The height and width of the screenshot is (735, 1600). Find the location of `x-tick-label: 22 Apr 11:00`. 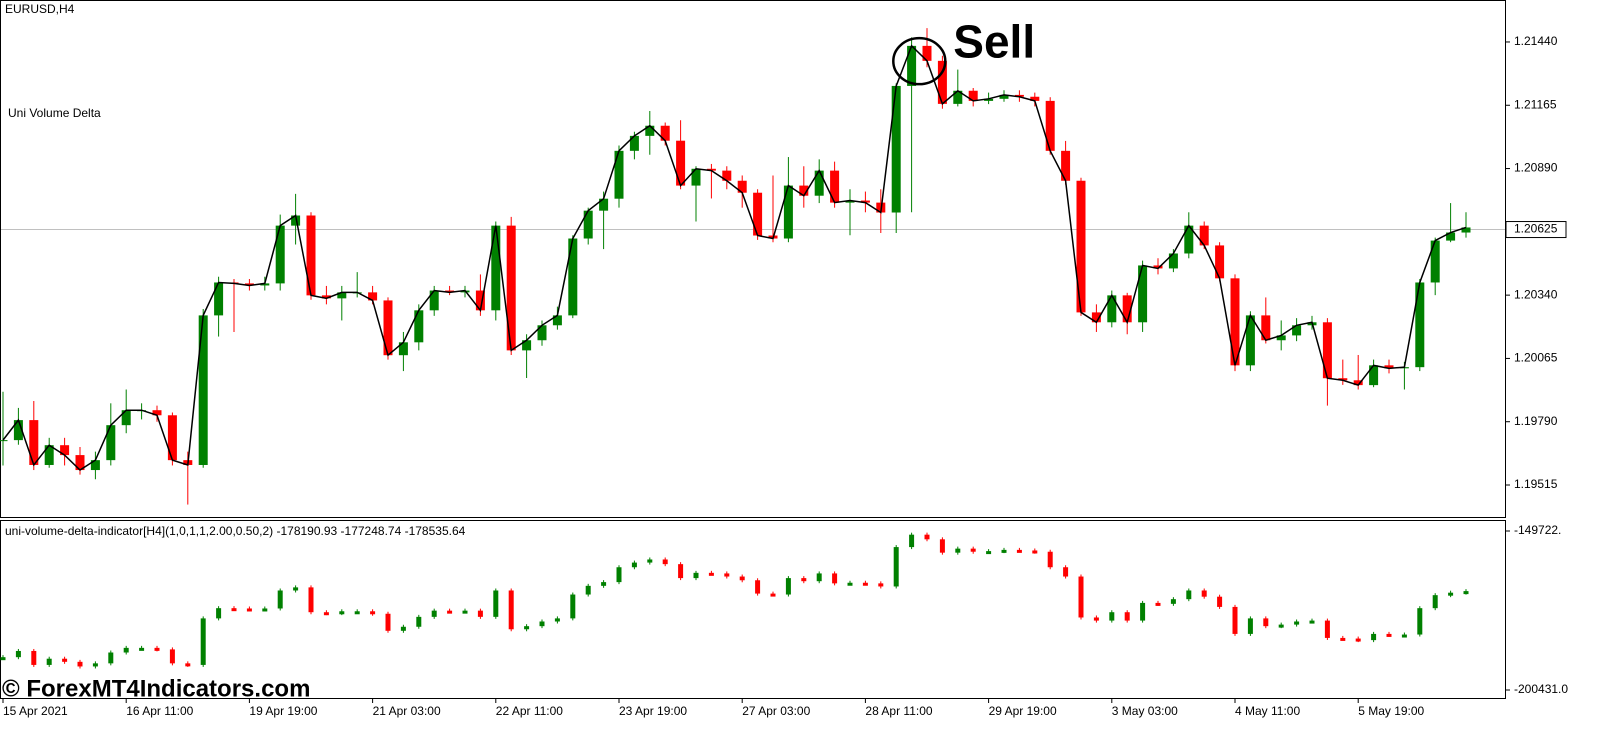

x-tick-label: 22 Apr 11:00 is located at coordinates (529, 711).